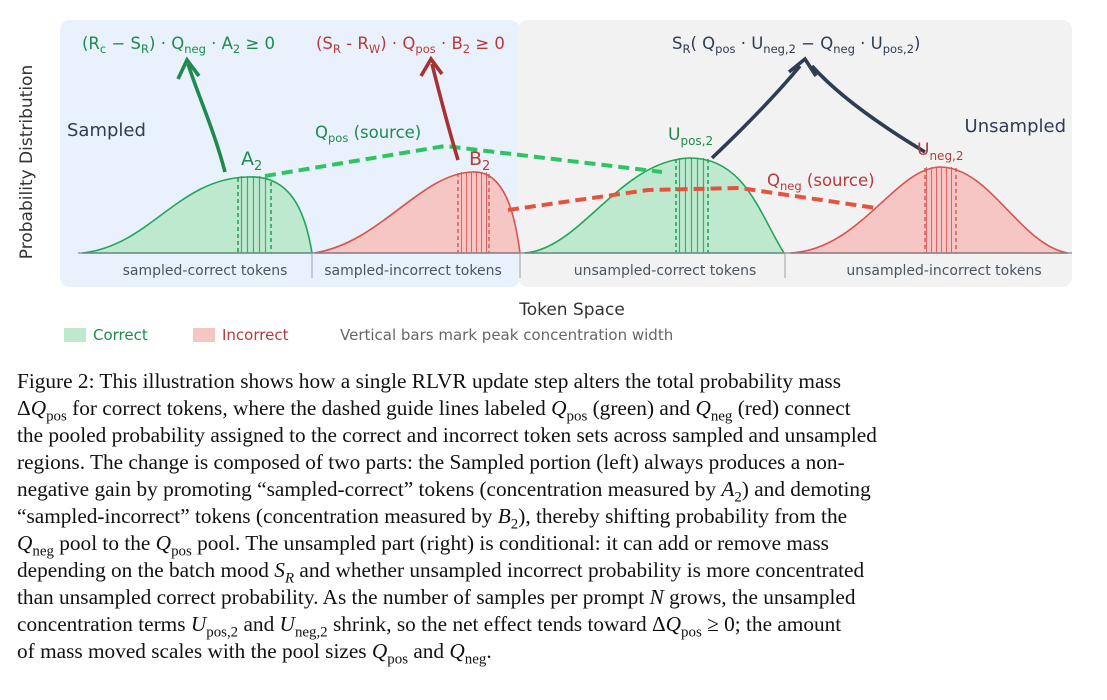  I want to click on curve-sampled-incorrect, so click(417, 212).